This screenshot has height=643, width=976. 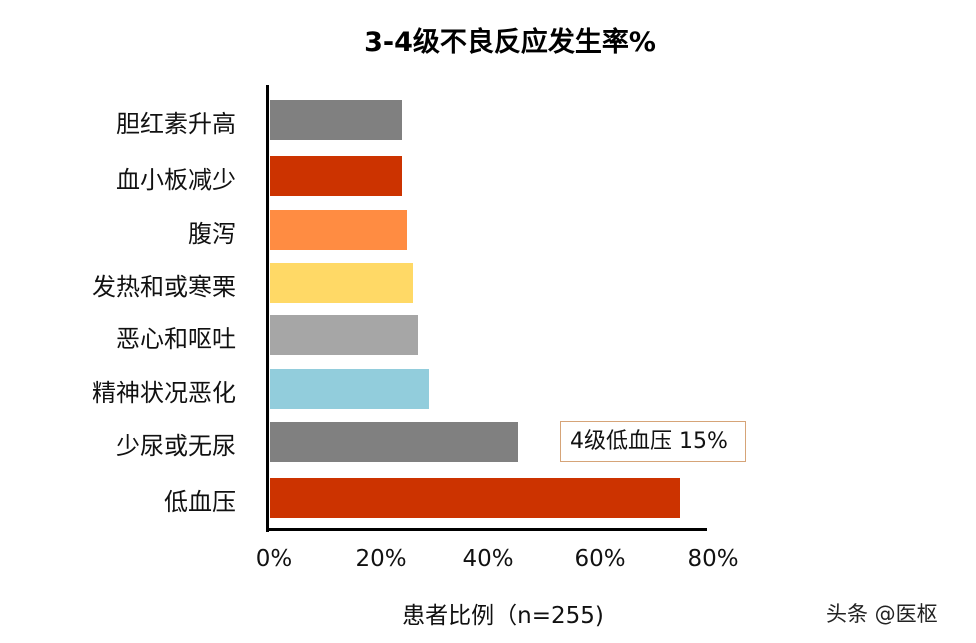 What do you see at coordinates (713, 559) in the screenshot?
I see `x-tick-80: 80%` at bounding box center [713, 559].